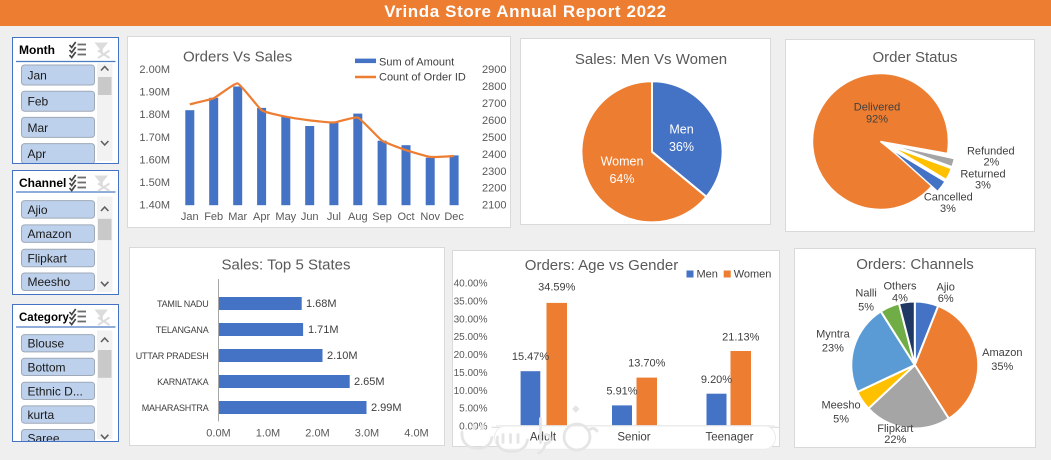 The image size is (1051, 460). I want to click on svg-text: Blouse, so click(45, 344).